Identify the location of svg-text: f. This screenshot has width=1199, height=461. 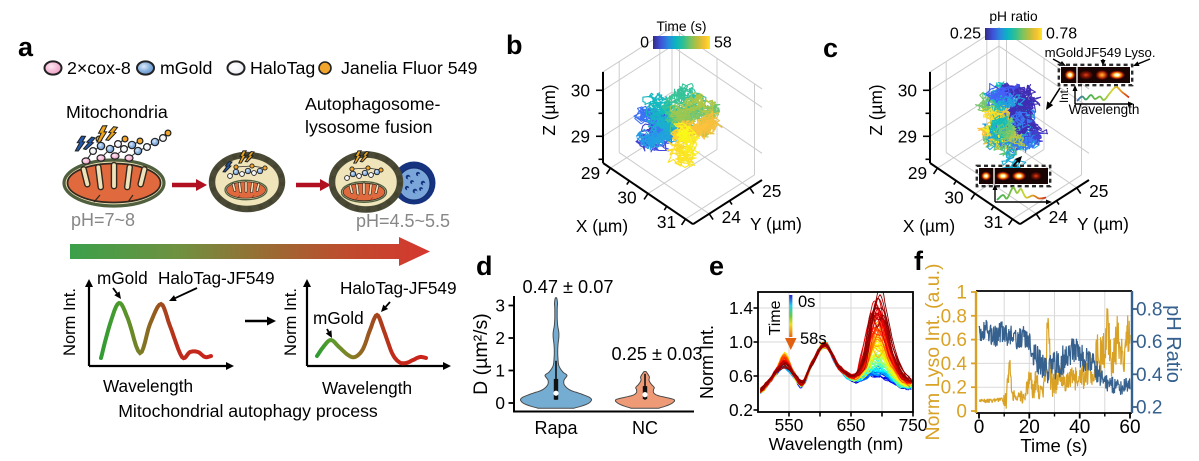
(919, 261).